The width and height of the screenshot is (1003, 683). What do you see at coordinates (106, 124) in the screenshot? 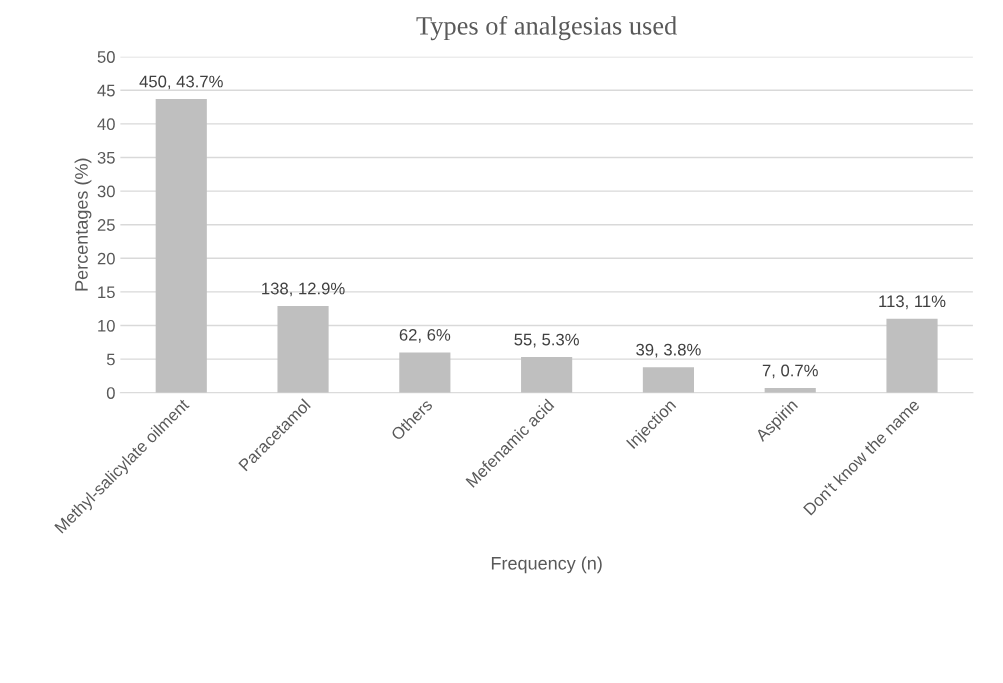
I see `y-tick-label: 40` at bounding box center [106, 124].